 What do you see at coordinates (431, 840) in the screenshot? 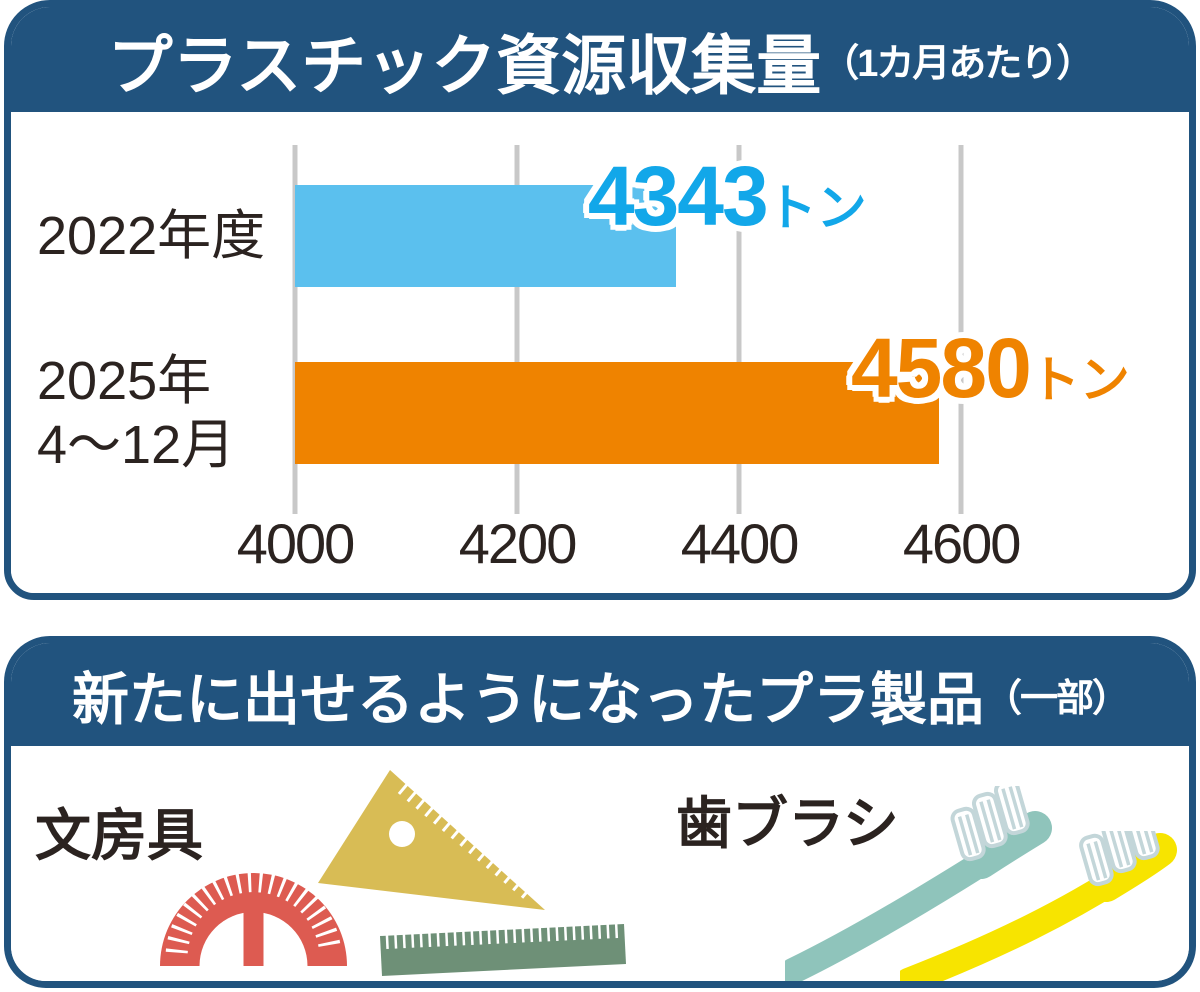
I see `triangle-ruler-icon` at bounding box center [431, 840].